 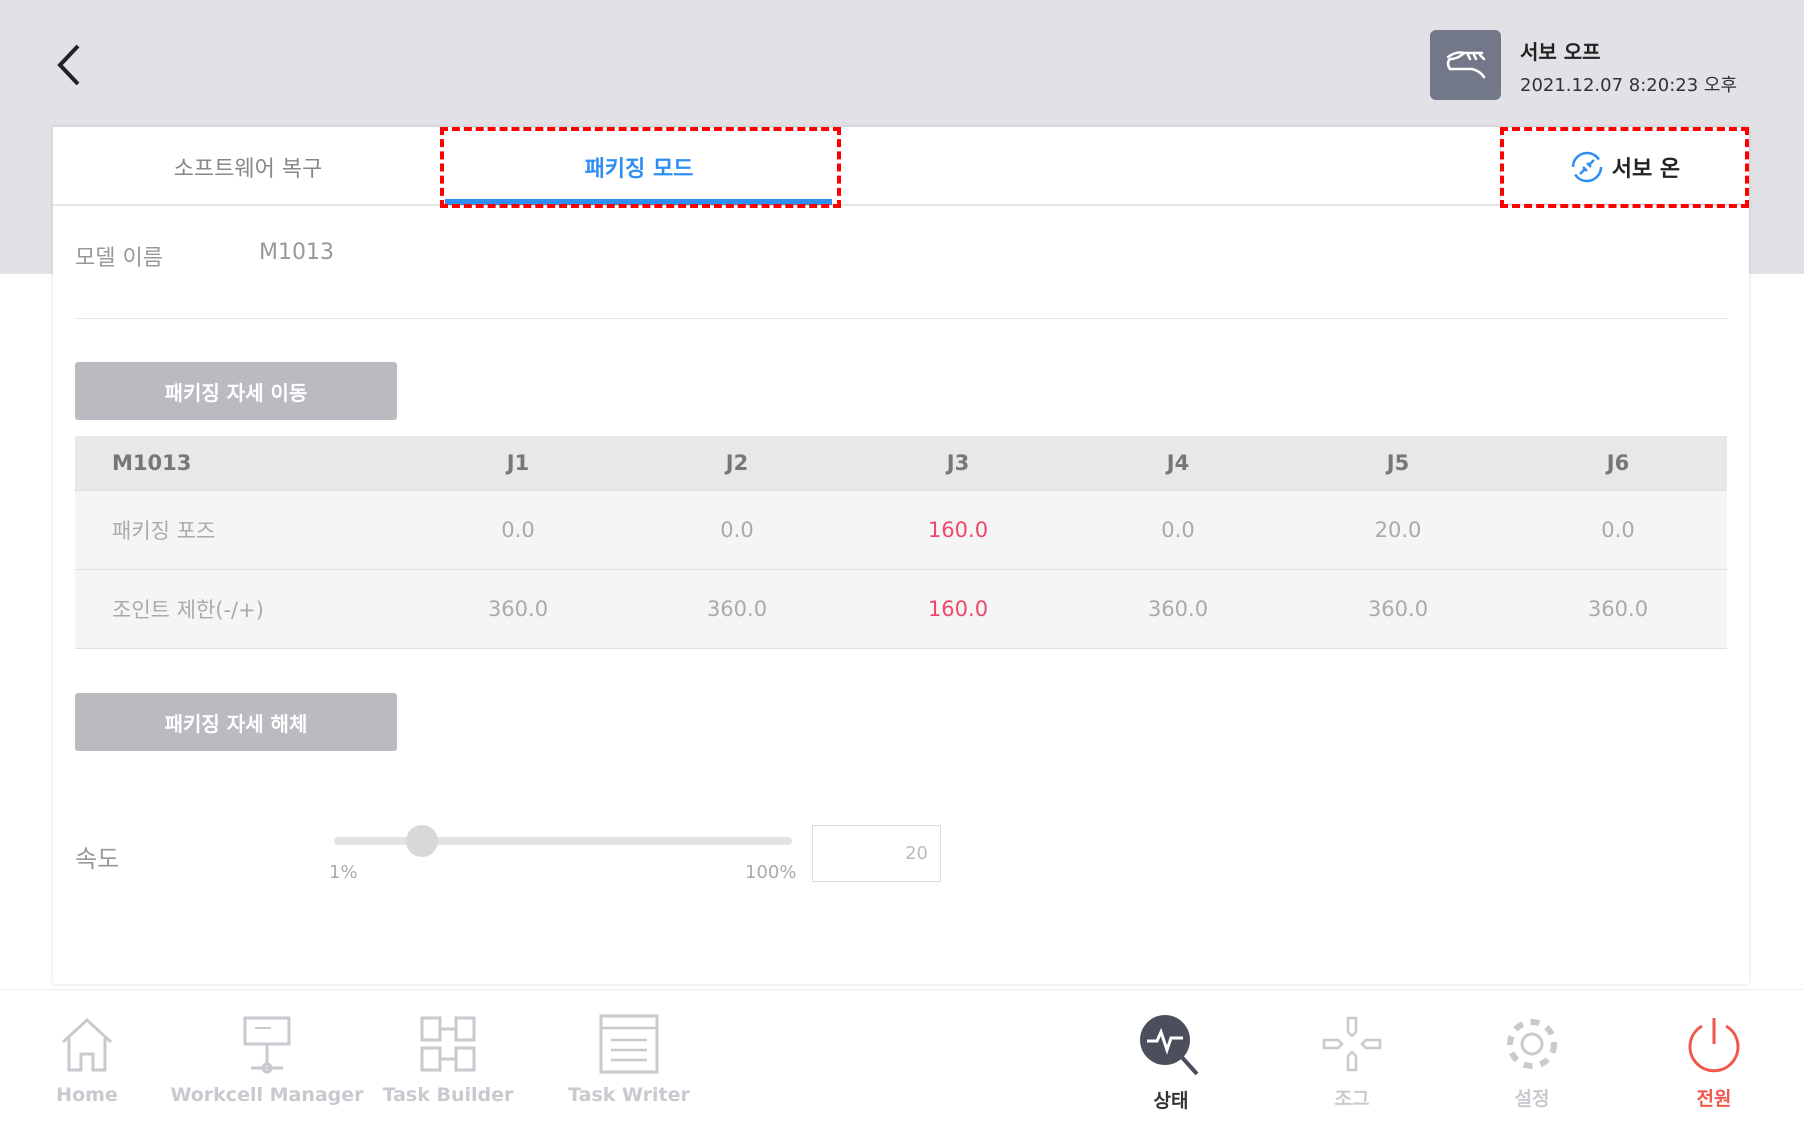 What do you see at coordinates (267, 1045) in the screenshot?
I see `workcell-icon` at bounding box center [267, 1045].